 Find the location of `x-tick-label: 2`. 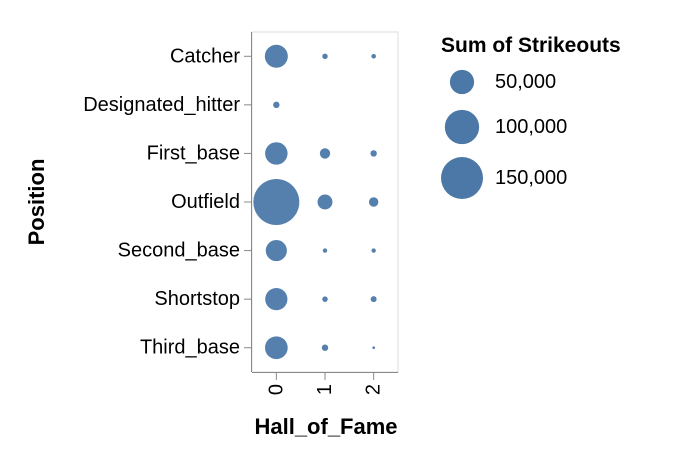

x-tick-label: 2 is located at coordinates (374, 389).